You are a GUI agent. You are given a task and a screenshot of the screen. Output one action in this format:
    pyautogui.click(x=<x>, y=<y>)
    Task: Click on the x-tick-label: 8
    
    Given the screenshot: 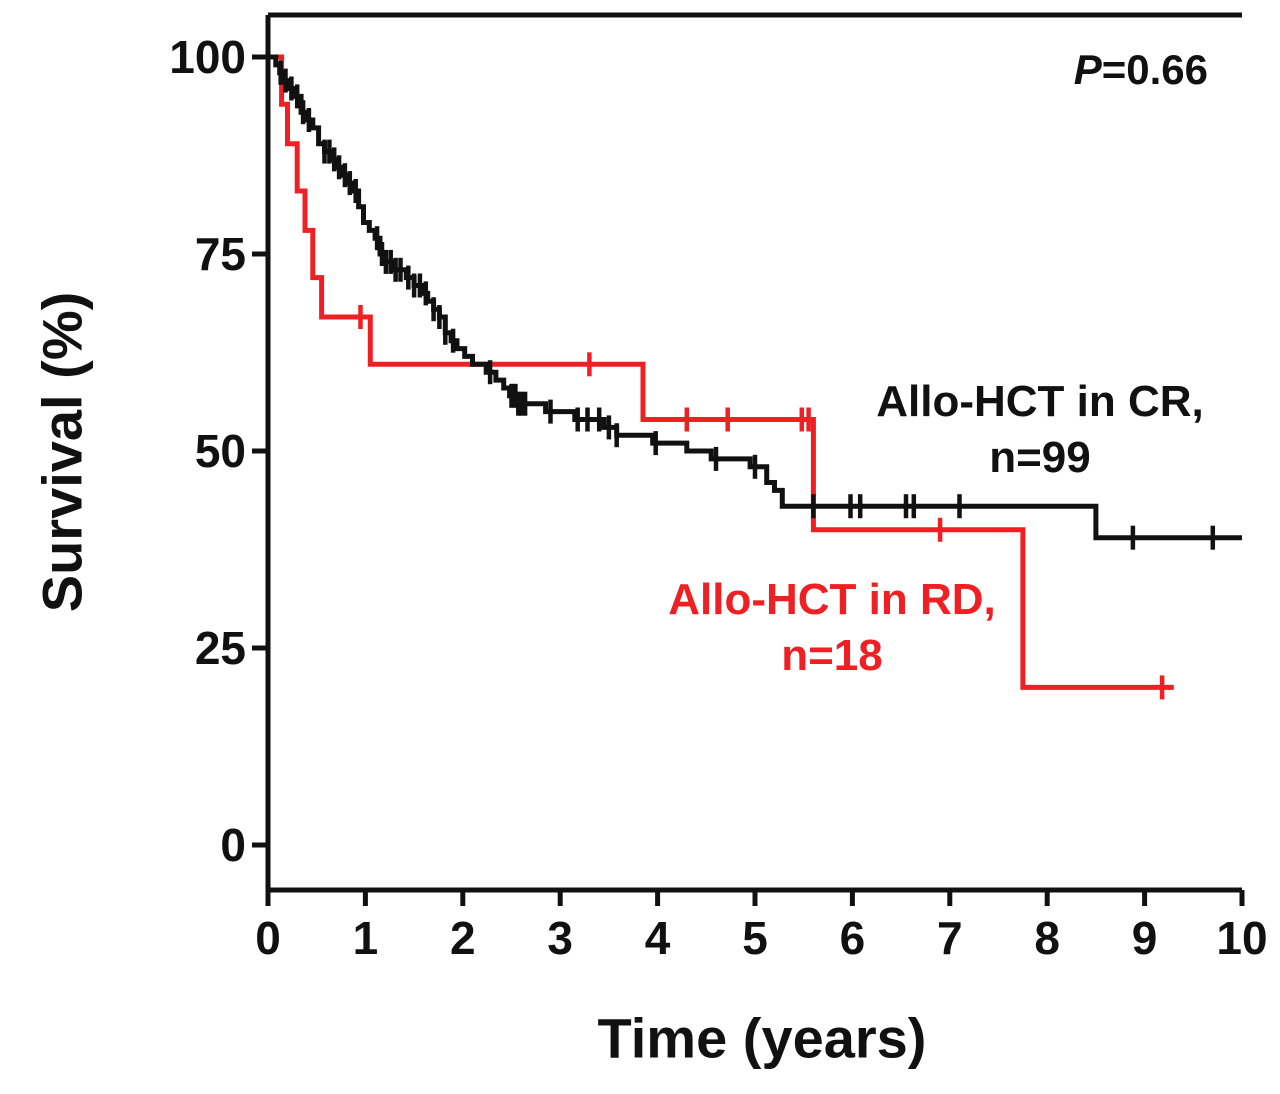 What is the action you would take?
    pyautogui.click(x=1047, y=938)
    